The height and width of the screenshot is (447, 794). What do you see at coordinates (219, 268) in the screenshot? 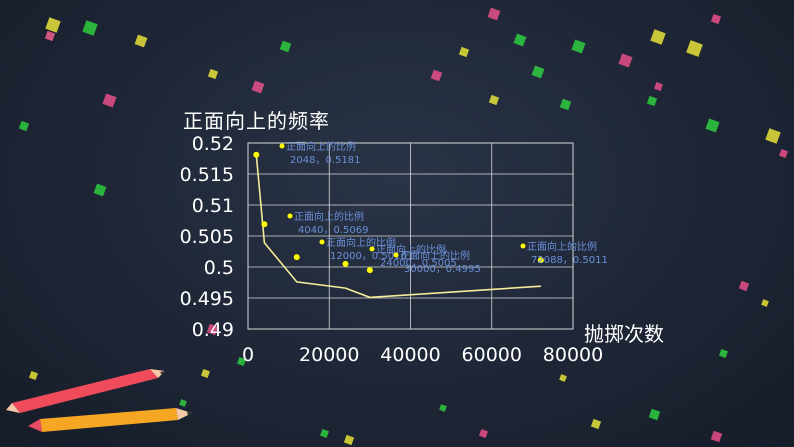
I see `y-tick-label: 0.5` at bounding box center [219, 268].